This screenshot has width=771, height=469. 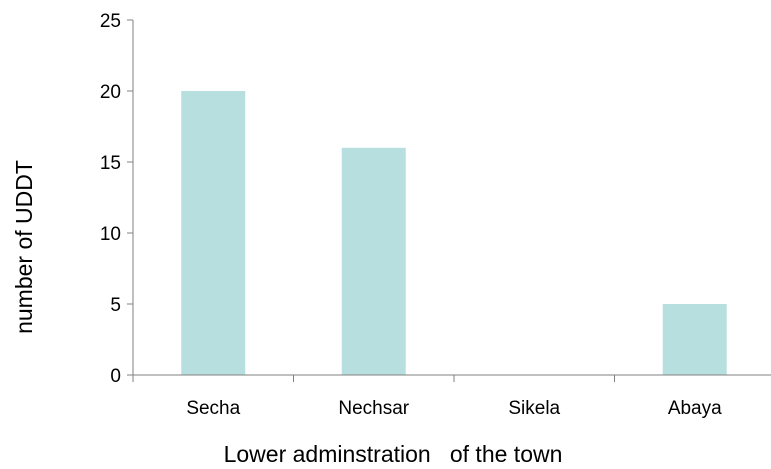 What do you see at coordinates (115, 305) in the screenshot?
I see `y-tick-label: 5` at bounding box center [115, 305].